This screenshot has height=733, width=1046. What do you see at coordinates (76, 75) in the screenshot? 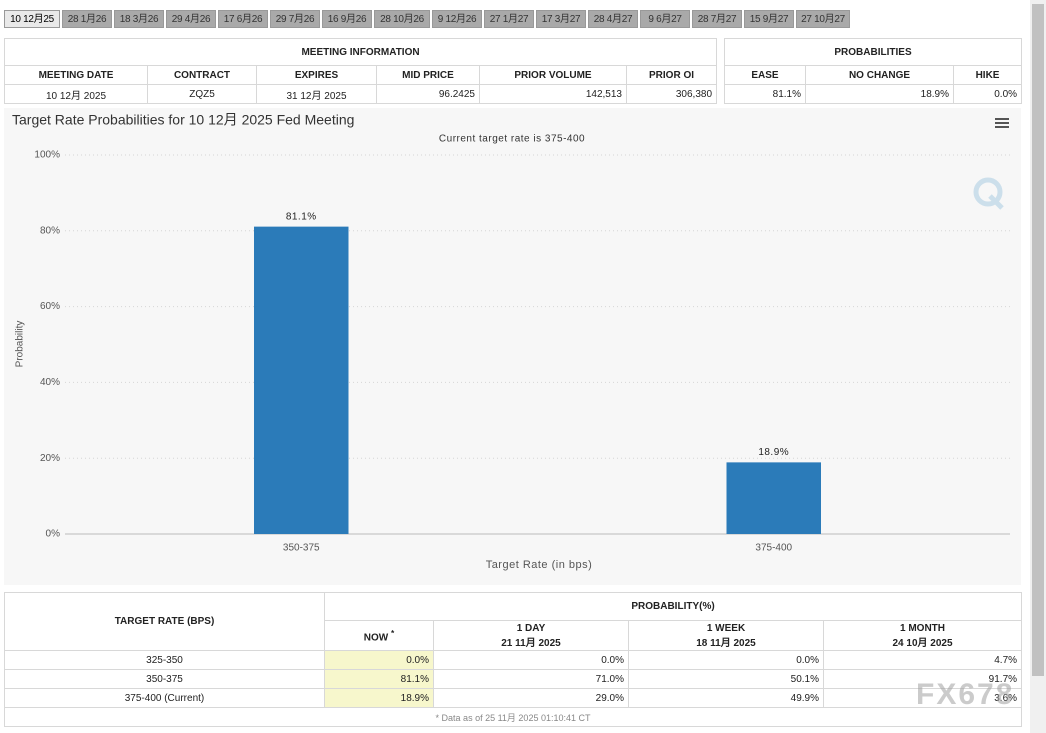
I see `column-header: MEETING DATE` at bounding box center [76, 75].